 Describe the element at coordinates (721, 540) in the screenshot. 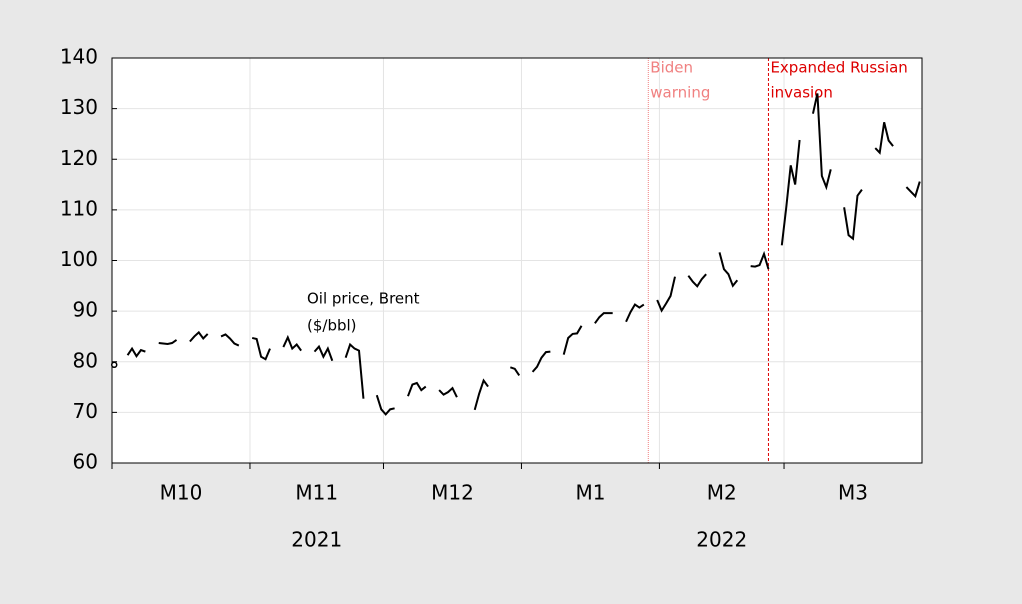

I see `year-label: 2022` at that location.